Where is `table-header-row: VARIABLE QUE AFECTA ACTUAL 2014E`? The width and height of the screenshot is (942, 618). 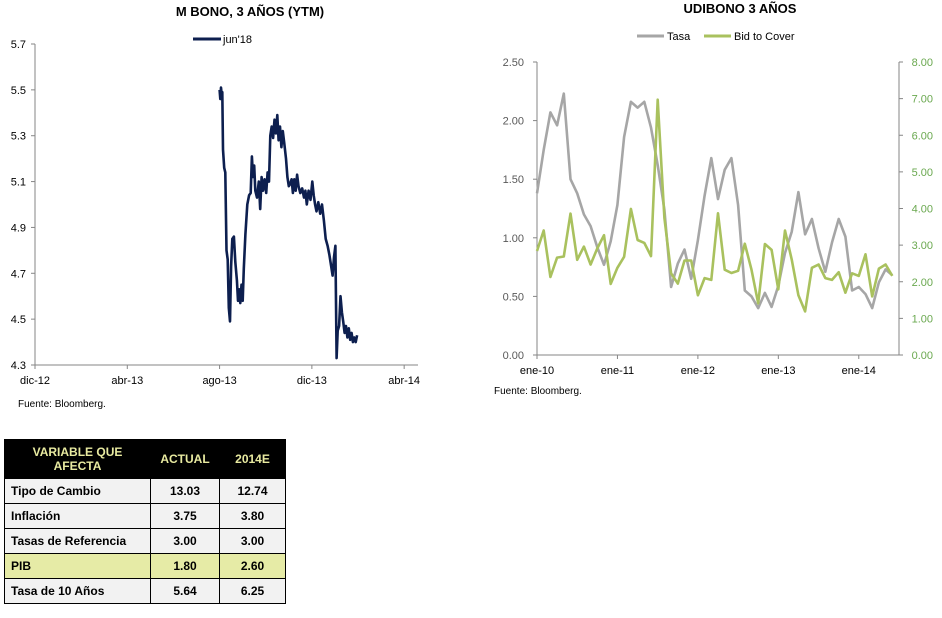
table-header-row: VARIABLE QUE AFECTA ACTUAL 2014E is located at coordinates (145, 459).